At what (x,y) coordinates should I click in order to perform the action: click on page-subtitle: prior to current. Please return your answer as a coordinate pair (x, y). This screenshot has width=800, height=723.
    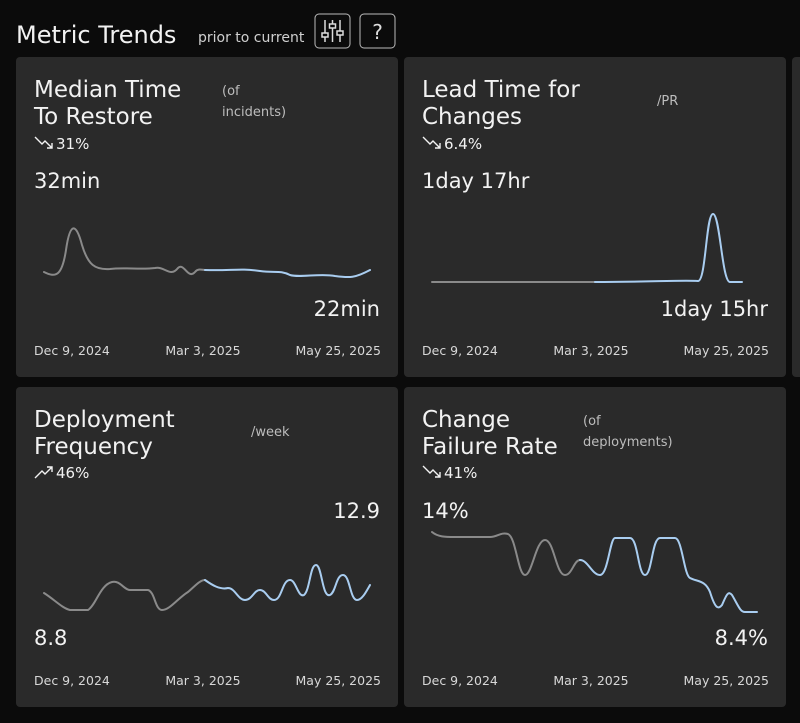
    Looking at the image, I should click on (251, 38).